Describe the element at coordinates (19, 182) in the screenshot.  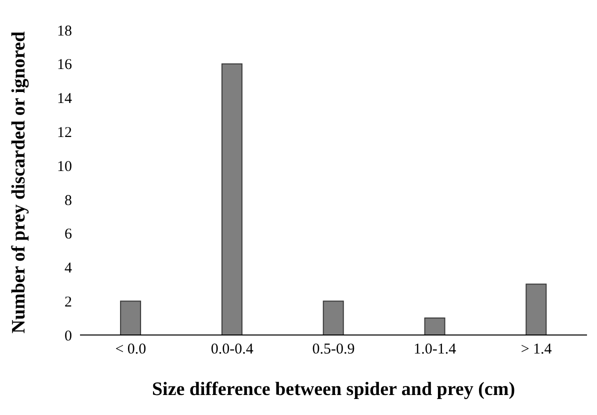
I see `y-axis-title: Number of prey discarded or ignored` at that location.